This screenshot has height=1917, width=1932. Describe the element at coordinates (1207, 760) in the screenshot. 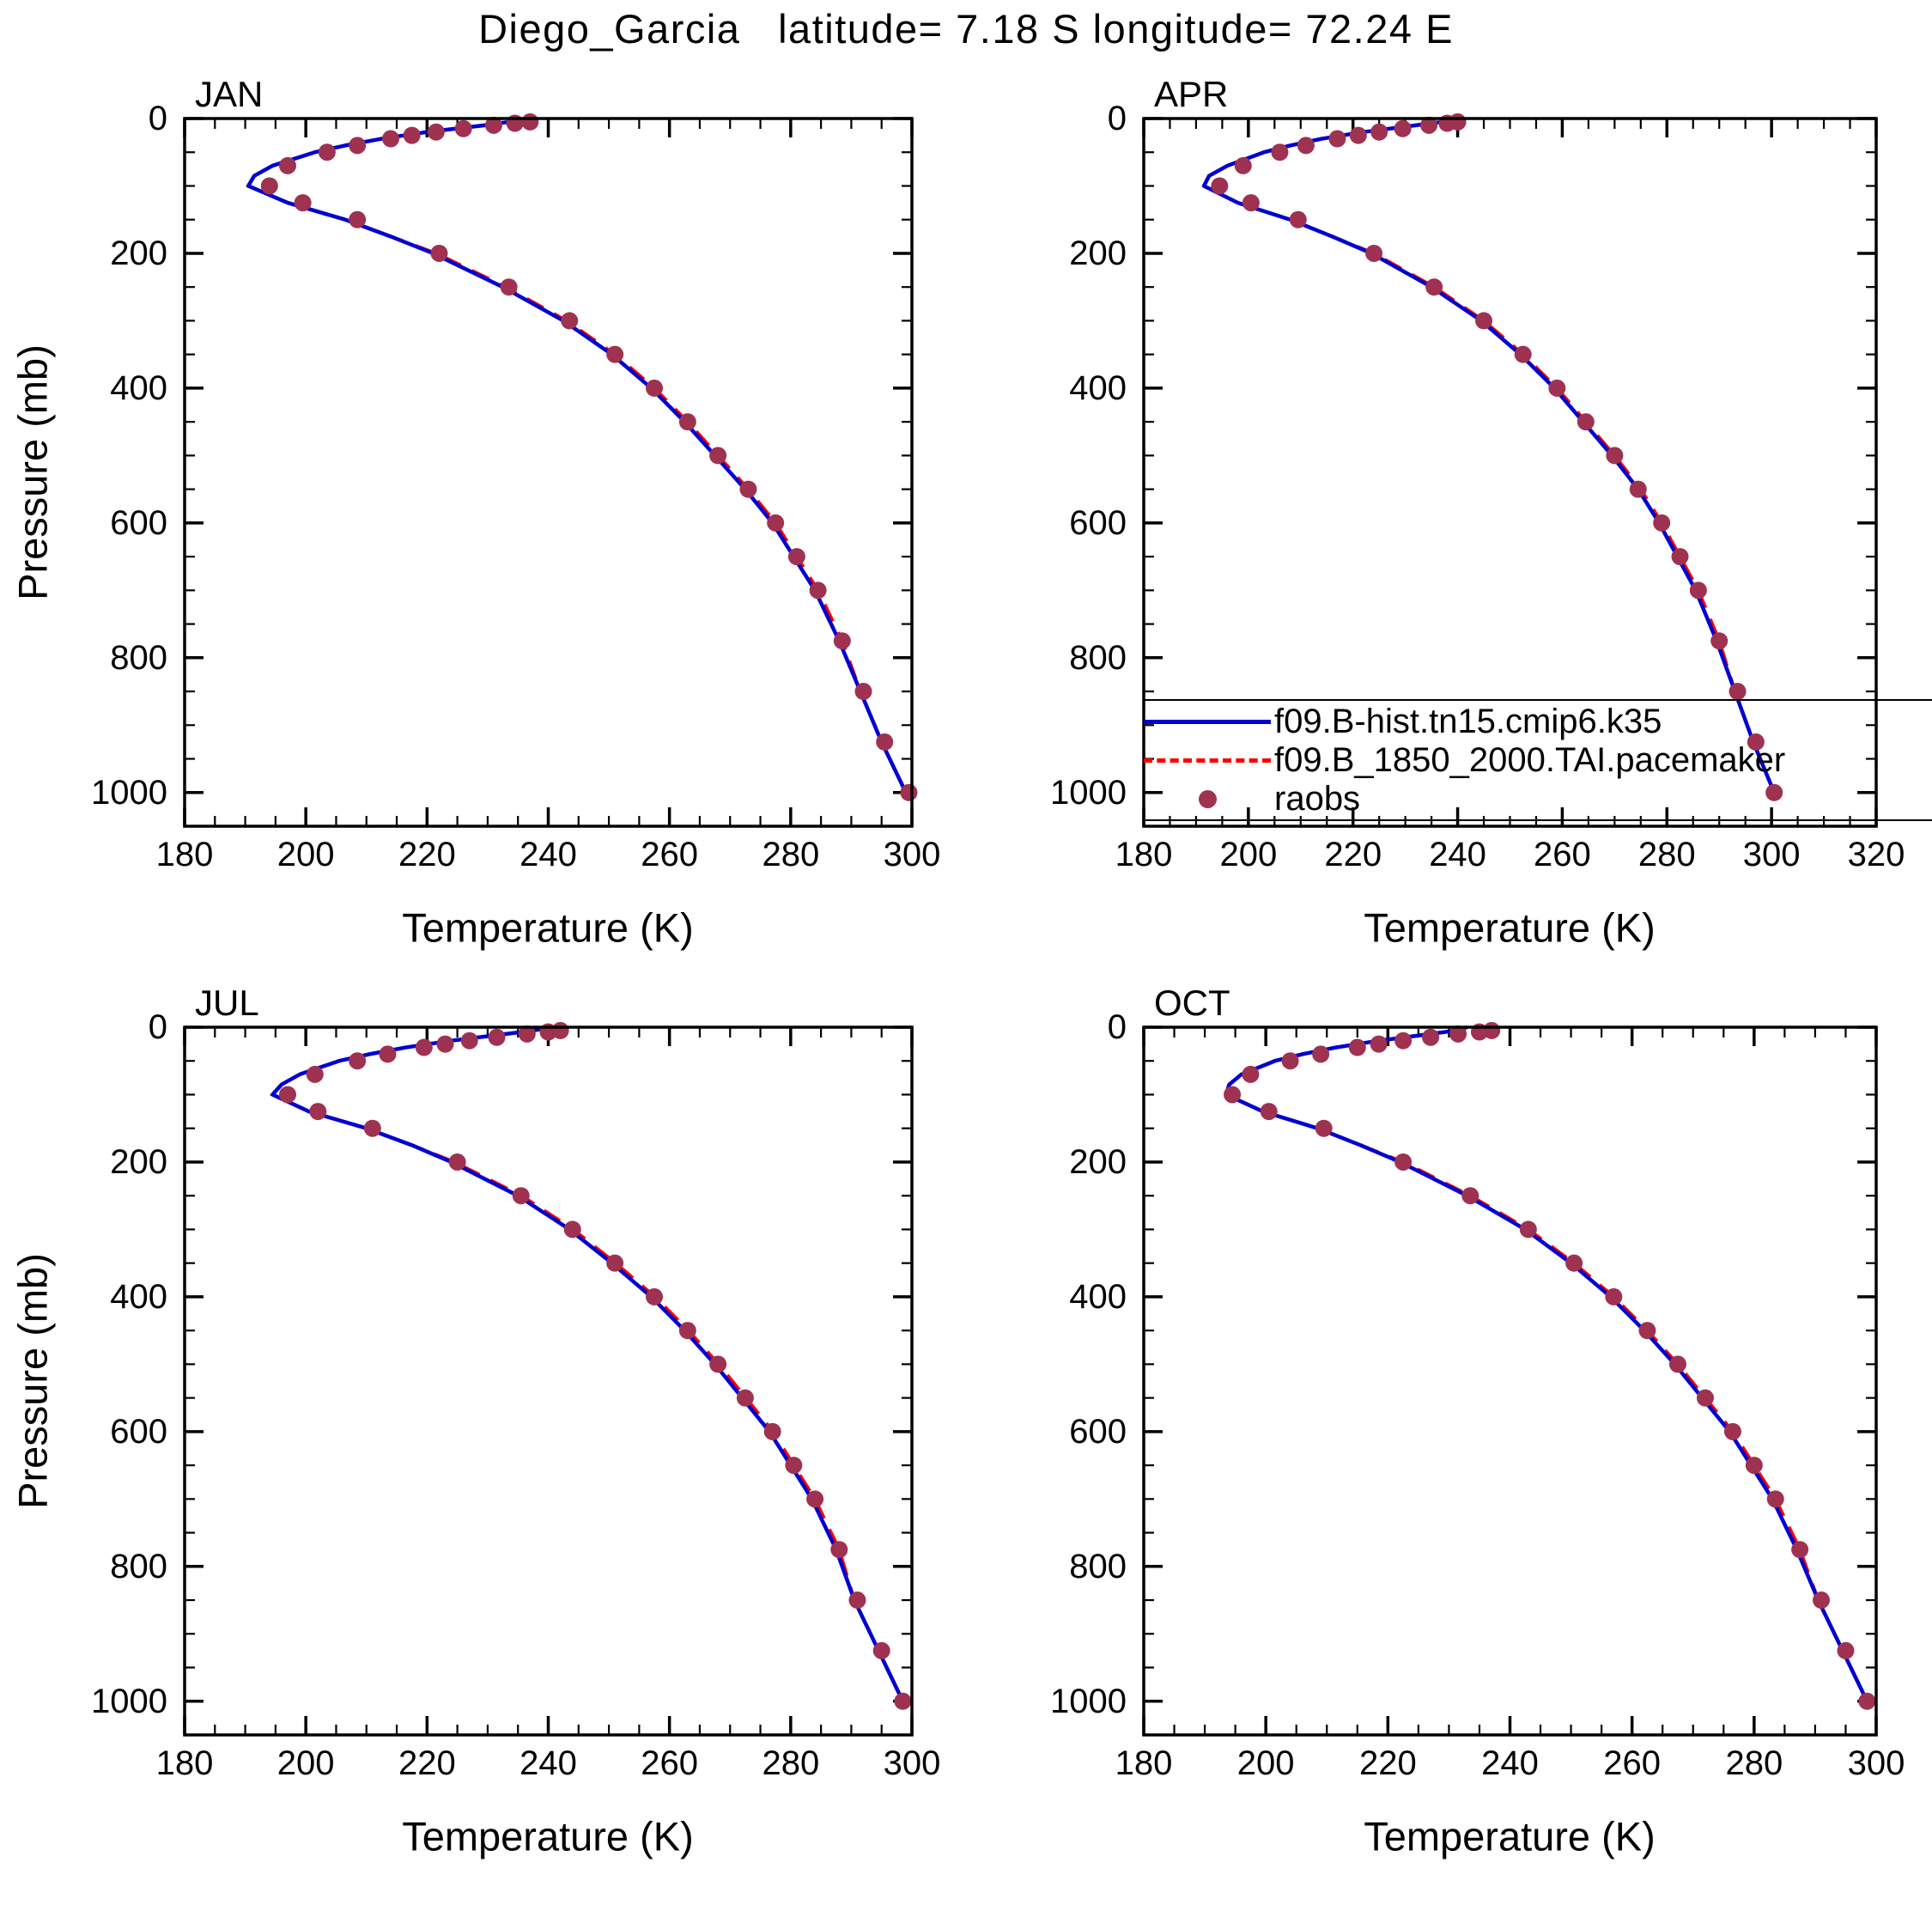

I see `pacemaker-line-sample` at that location.